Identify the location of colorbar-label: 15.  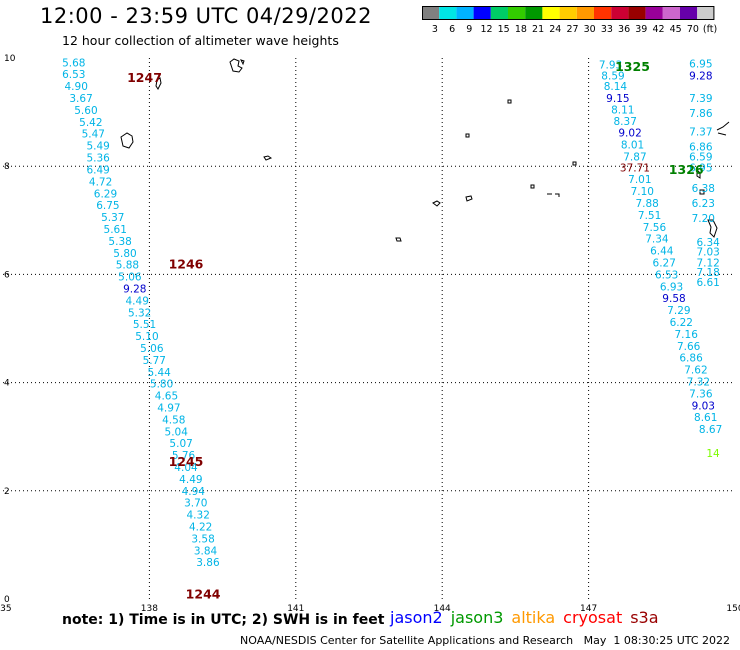
(504, 29).